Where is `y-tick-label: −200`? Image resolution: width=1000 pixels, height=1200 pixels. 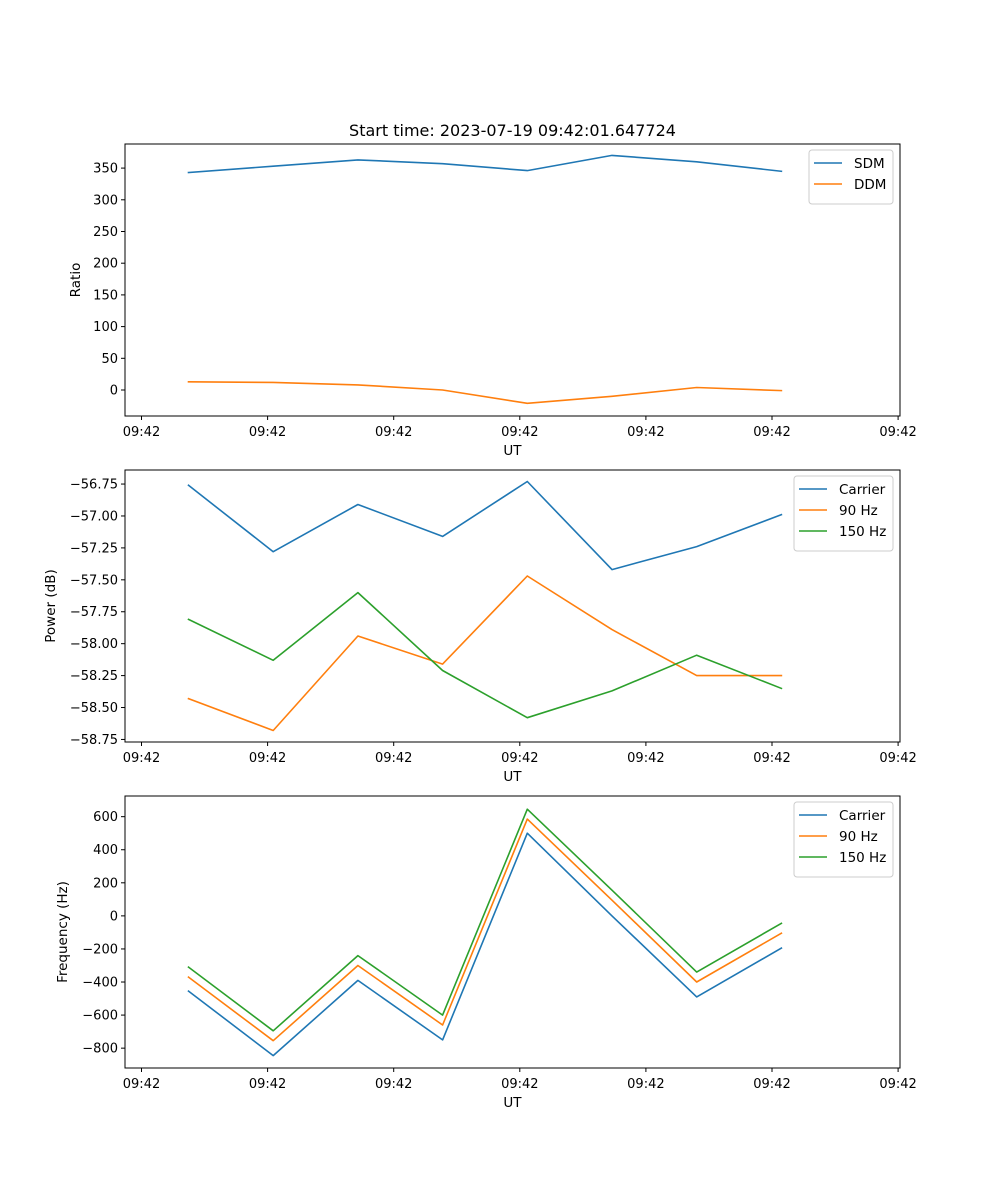
y-tick-label: −200 is located at coordinates (100, 949).